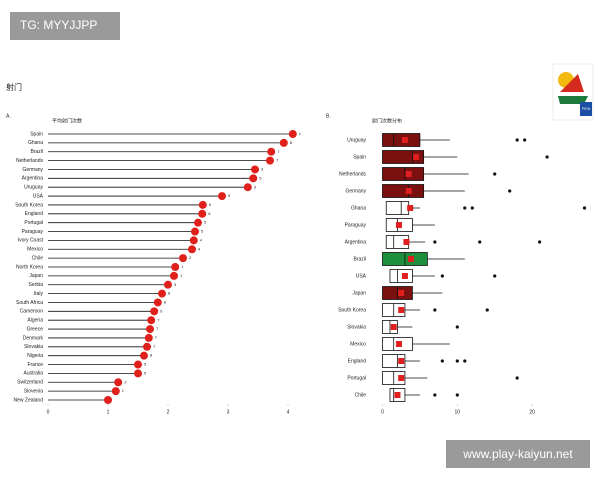  I want to click on watermark-box, so click(518, 454).